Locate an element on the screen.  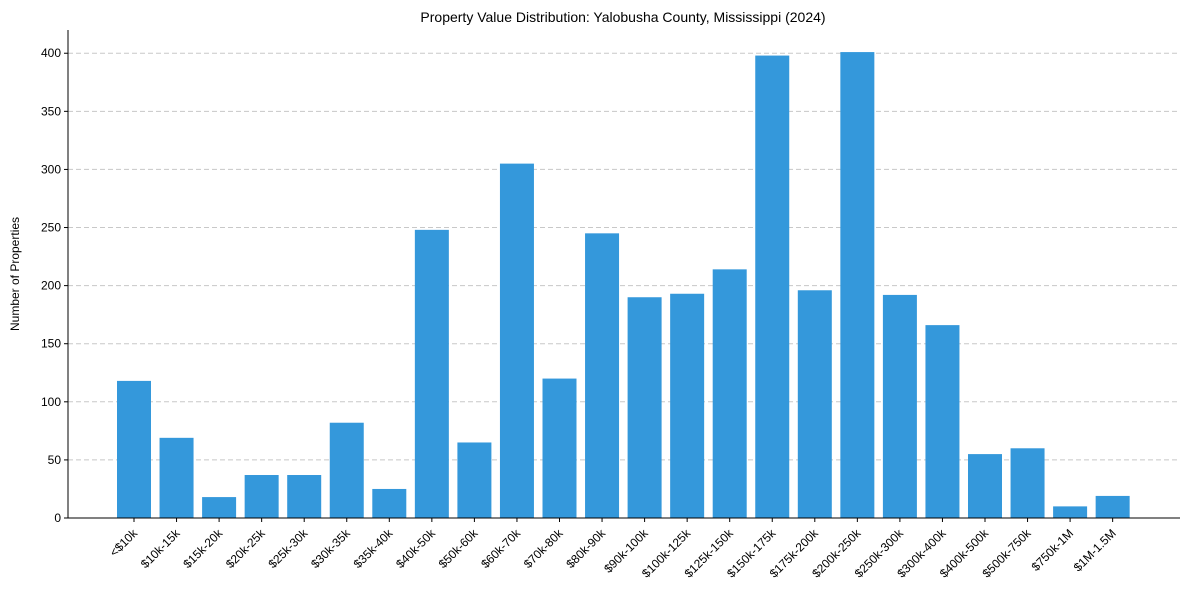
y-tick-label: 300 is located at coordinates (51, 169).